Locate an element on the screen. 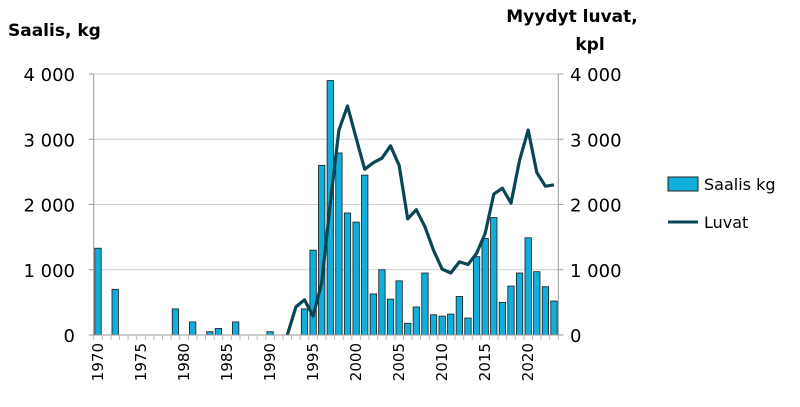 This screenshot has height=407, width=800. bar-2003 is located at coordinates (382, 302).